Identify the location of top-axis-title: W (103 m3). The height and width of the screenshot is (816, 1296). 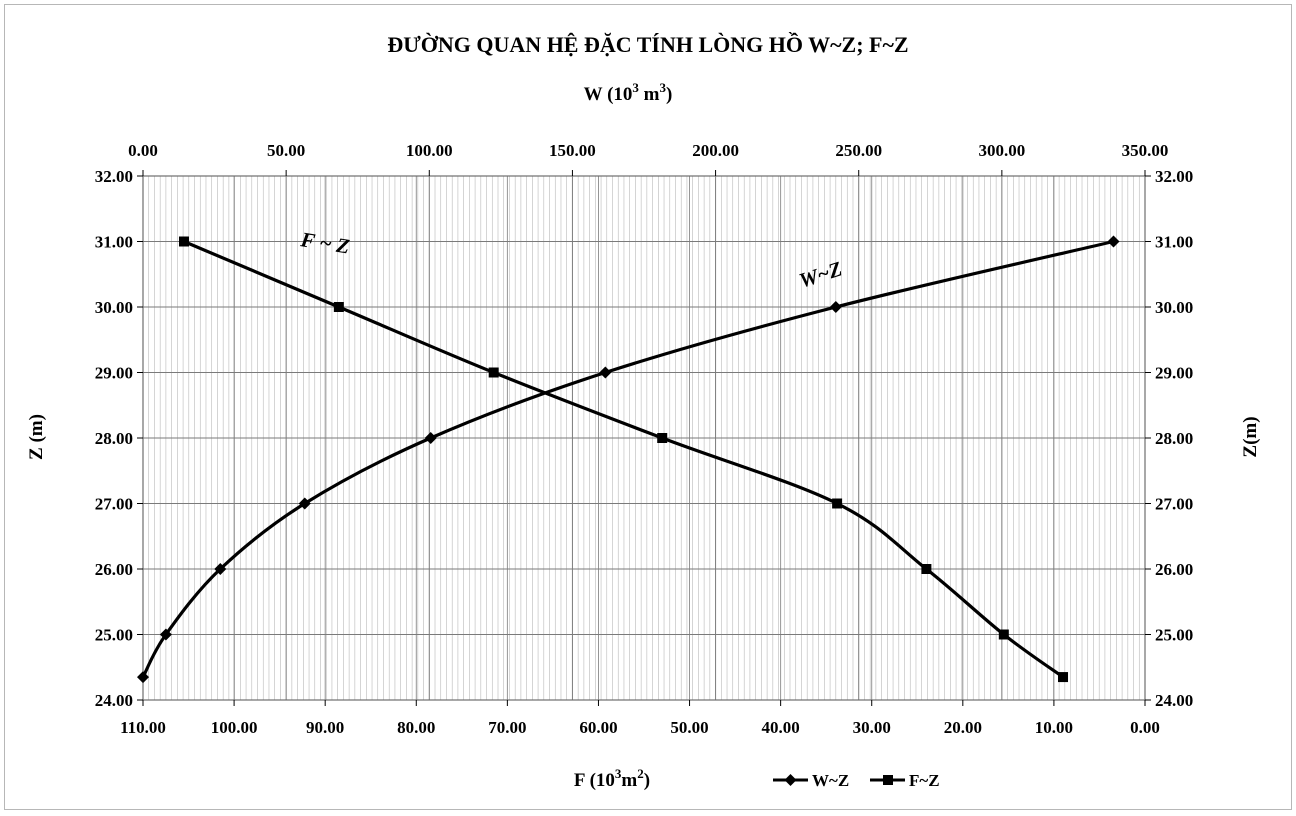
(628, 92).